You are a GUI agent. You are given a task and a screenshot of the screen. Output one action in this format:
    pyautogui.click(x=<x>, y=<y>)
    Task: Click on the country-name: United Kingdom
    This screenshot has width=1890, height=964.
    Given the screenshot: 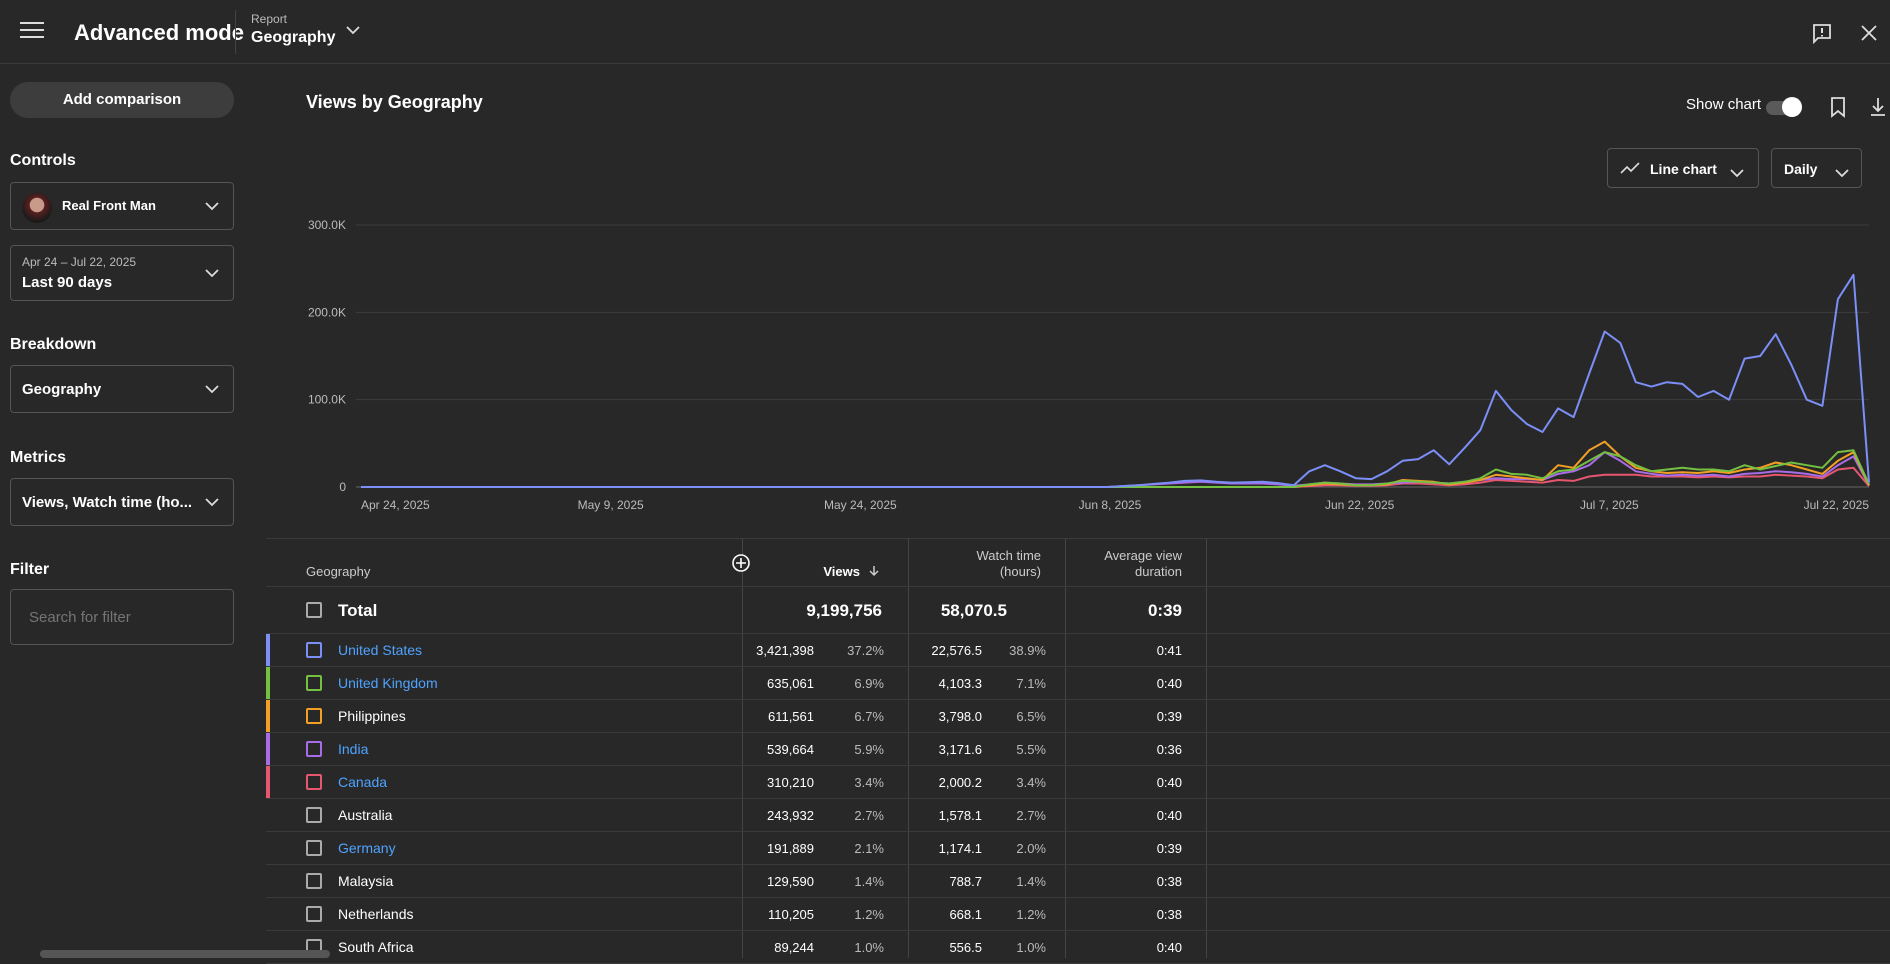 What is the action you would take?
    pyautogui.click(x=388, y=683)
    